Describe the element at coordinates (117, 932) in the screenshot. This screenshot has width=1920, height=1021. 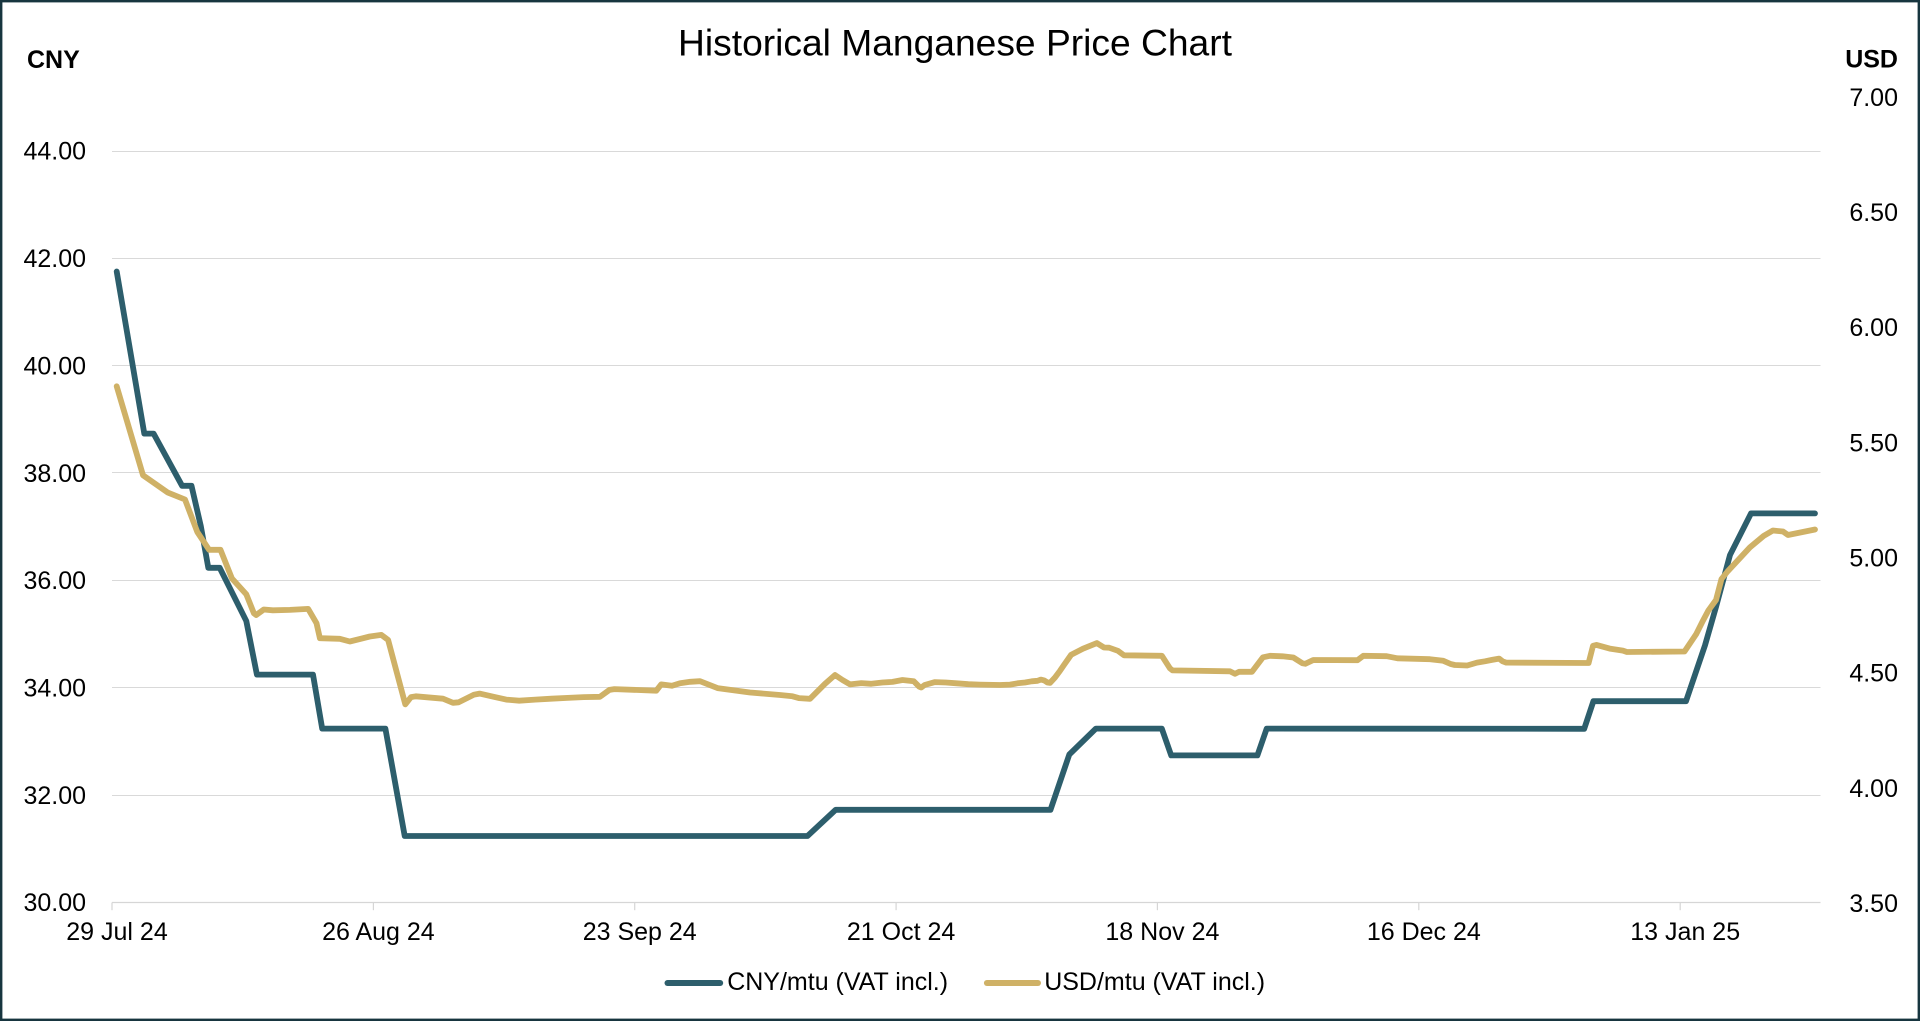
I see `svg-text: 29 Jul 24` at that location.